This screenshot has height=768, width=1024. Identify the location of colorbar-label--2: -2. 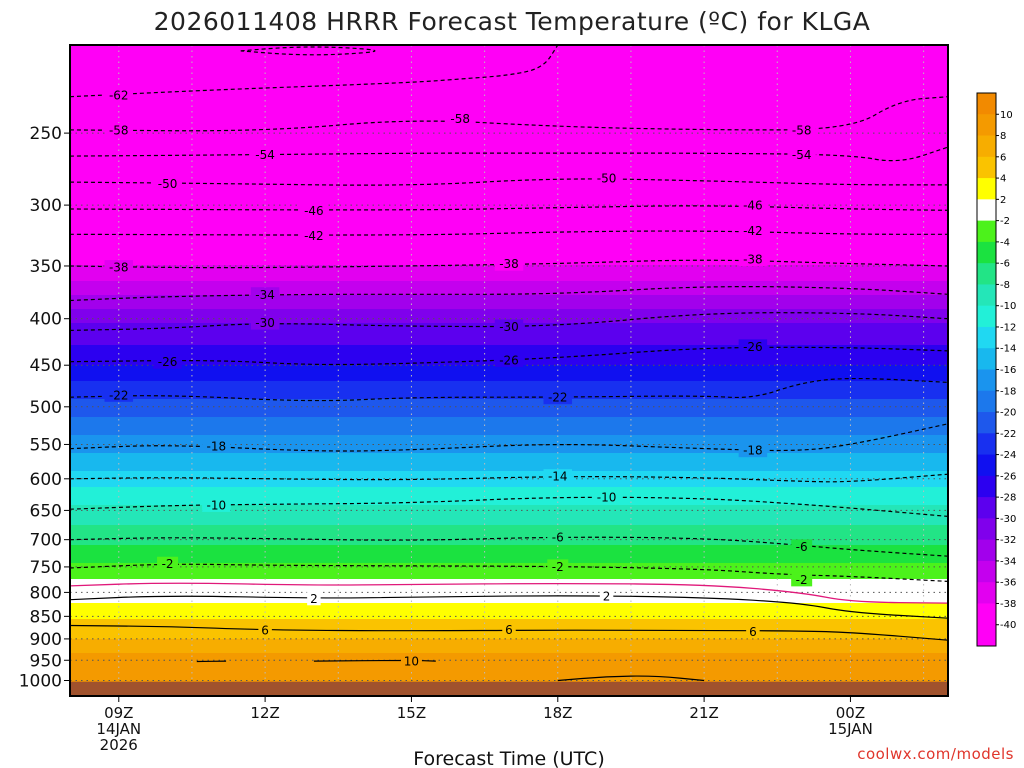
(1005, 221).